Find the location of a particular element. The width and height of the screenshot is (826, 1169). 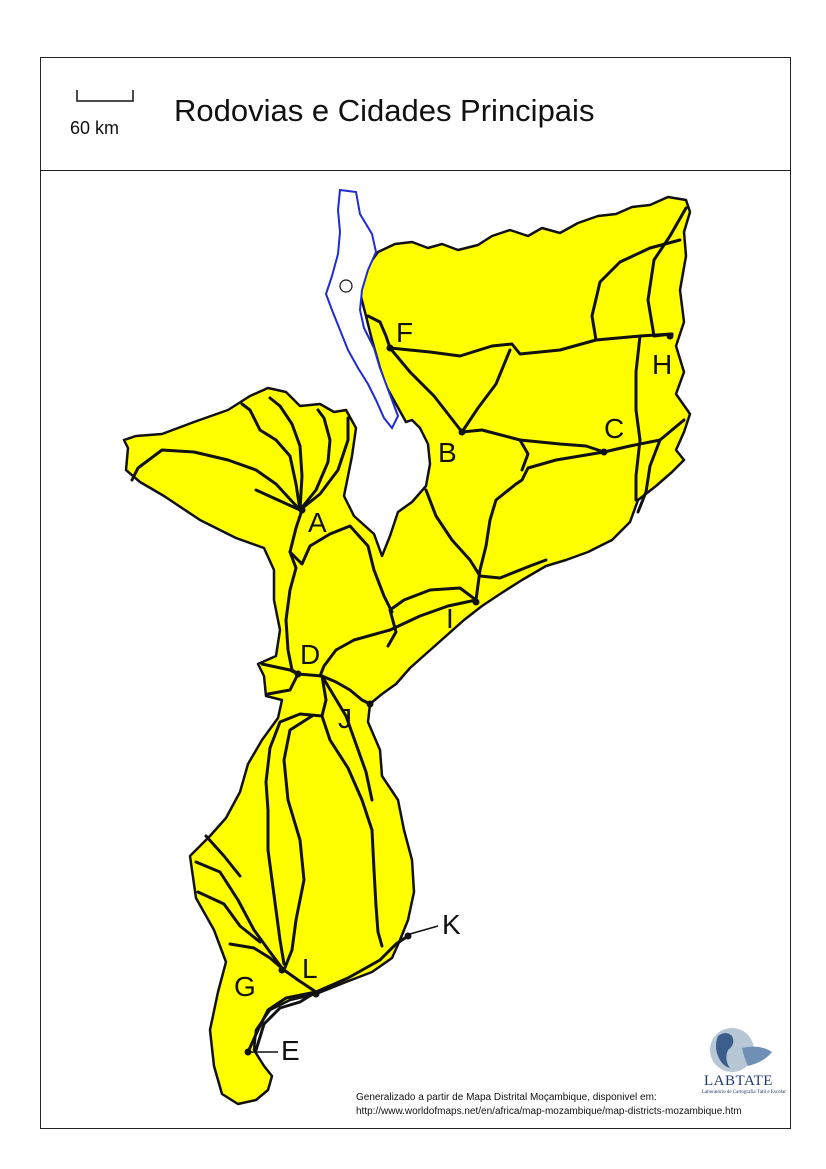

lake-niassa is located at coordinates (362, 309).